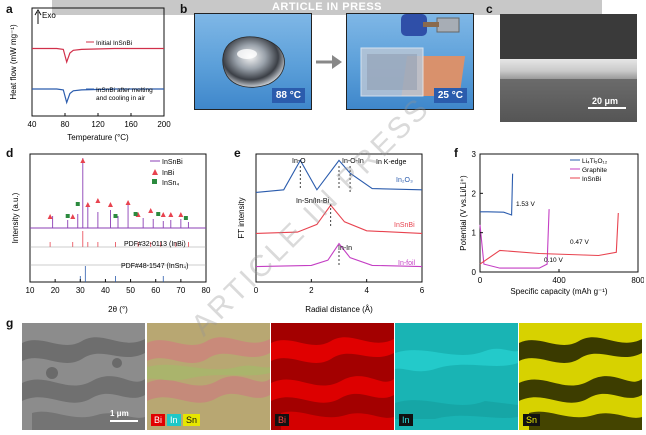 The image size is (646, 435). What do you see at coordinates (55, 290) in the screenshot?
I see `xrd-xtick-label: 20` at bounding box center [55, 290].